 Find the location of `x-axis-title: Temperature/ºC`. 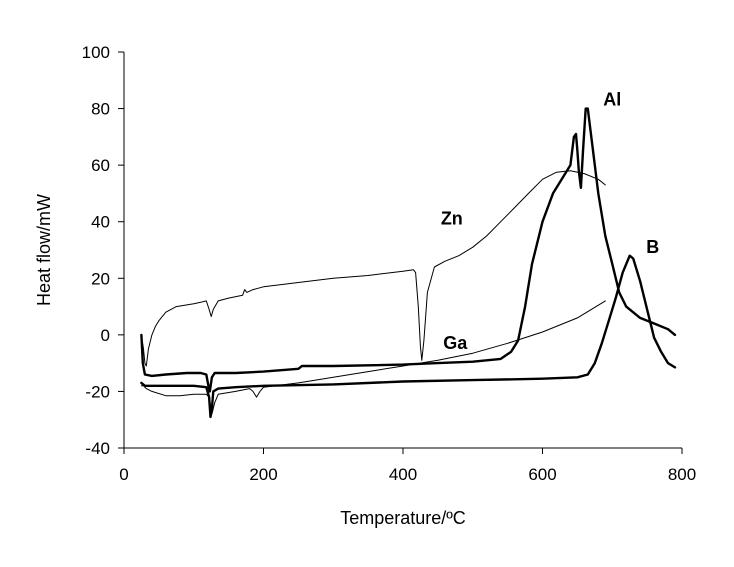

x-axis-title: Temperature/ºC is located at coordinates (403, 518).